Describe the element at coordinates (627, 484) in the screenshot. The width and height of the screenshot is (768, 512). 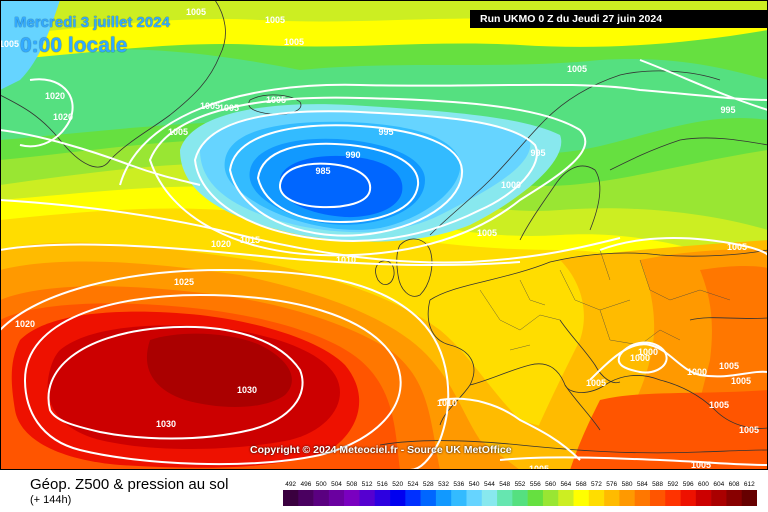
I see `scale-label: 580` at that location.